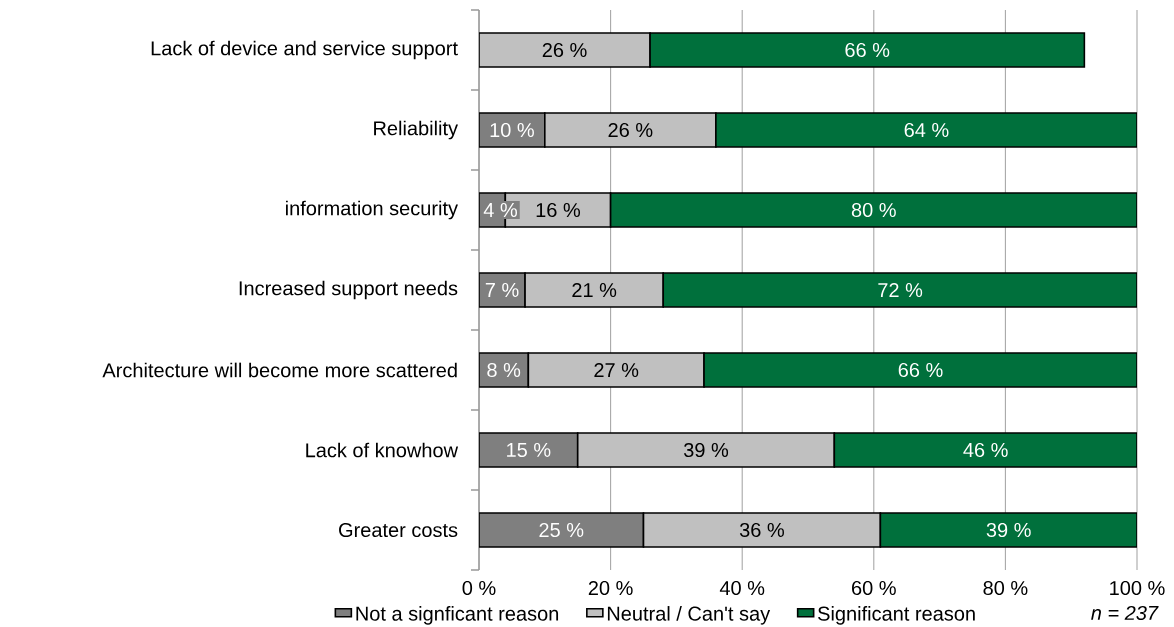 The width and height of the screenshot is (1174, 627). I want to click on text: n = 237, so click(1125, 613).